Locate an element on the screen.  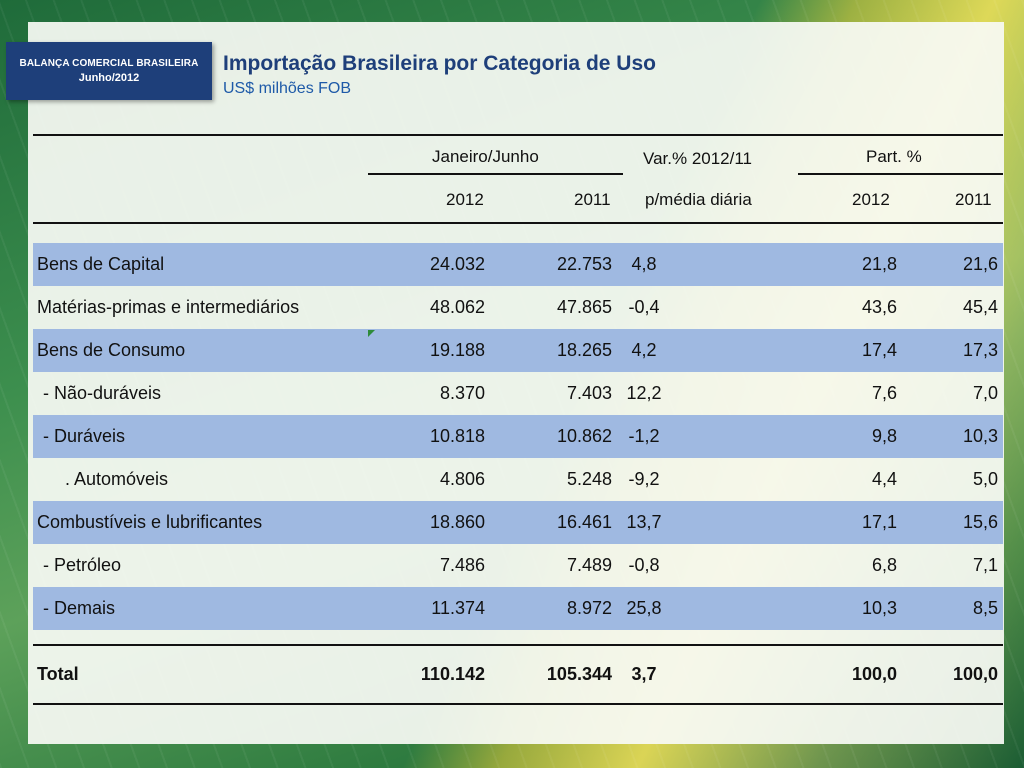
share-2011: 17,3 is located at coordinates (980, 350).